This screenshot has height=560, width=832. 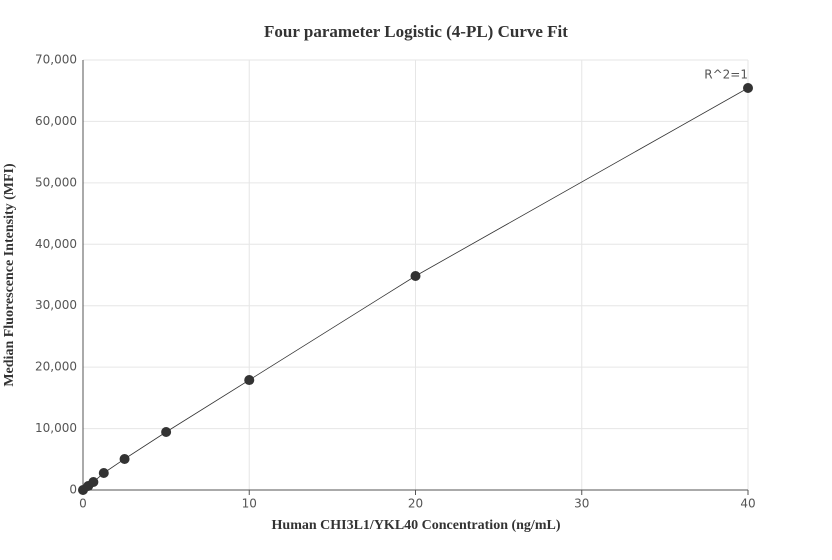 I want to click on y-tick-label: 10,000, so click(x=56, y=428).